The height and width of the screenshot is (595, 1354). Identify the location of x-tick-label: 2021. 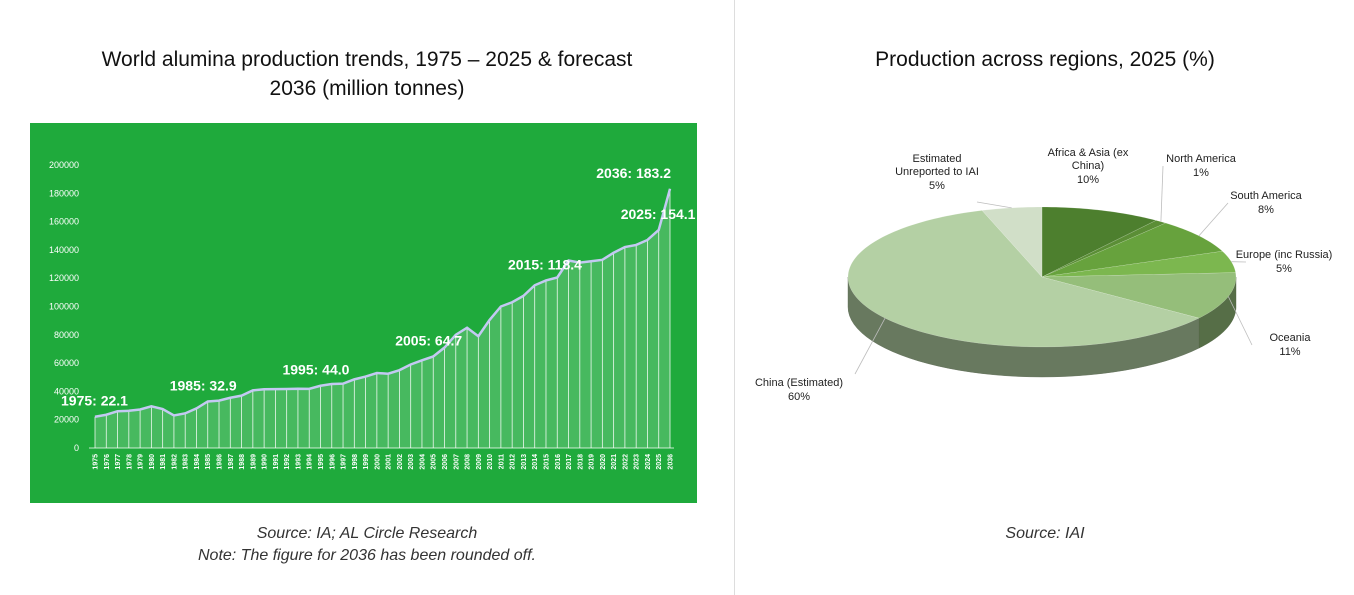
(614, 462).